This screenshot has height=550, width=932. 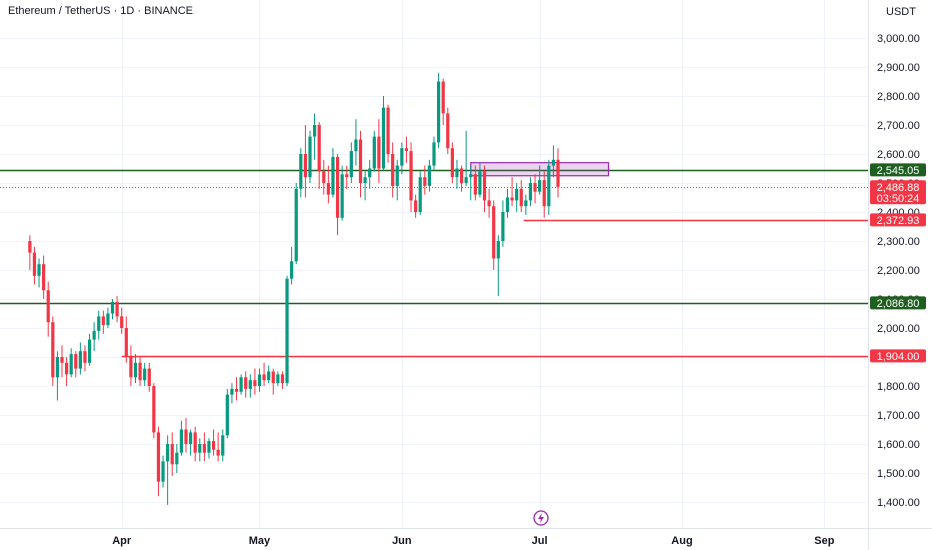 I want to click on time-tick-label: Jun, so click(x=402, y=541).